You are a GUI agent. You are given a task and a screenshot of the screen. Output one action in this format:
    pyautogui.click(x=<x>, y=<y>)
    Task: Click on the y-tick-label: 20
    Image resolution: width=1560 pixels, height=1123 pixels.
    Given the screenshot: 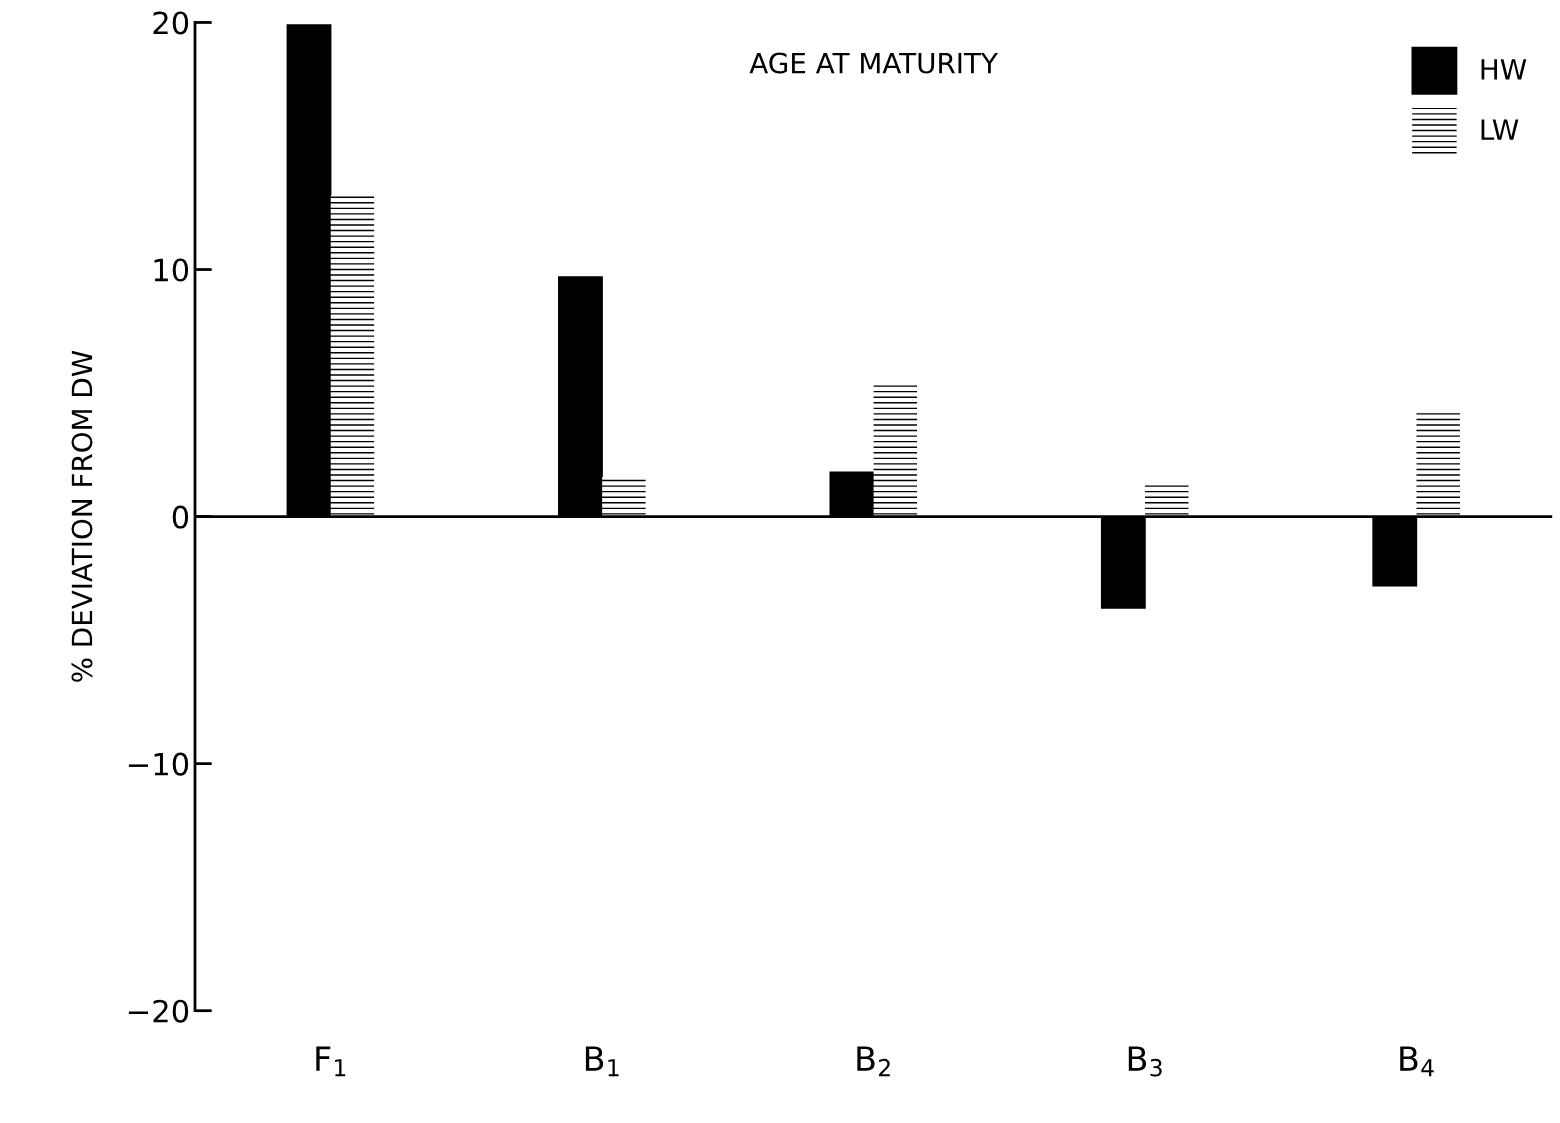 What is the action you would take?
    pyautogui.click(x=171, y=23)
    